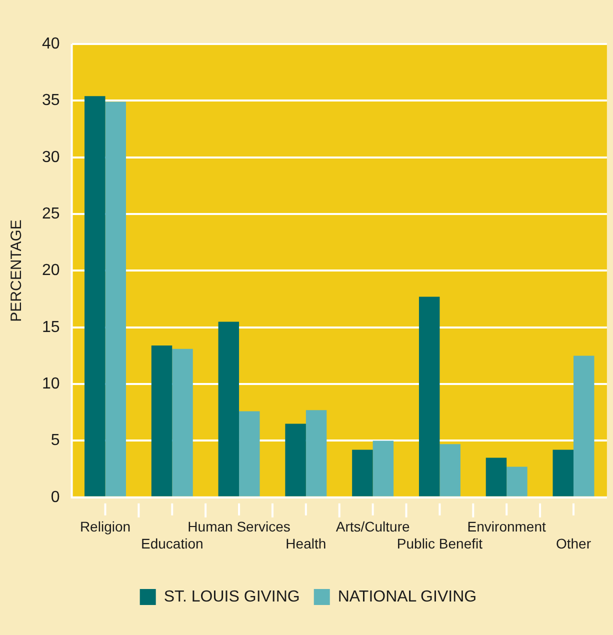 The width and height of the screenshot is (613, 635). What do you see at coordinates (51, 157) in the screenshot?
I see `y-tick-label: 30` at bounding box center [51, 157].